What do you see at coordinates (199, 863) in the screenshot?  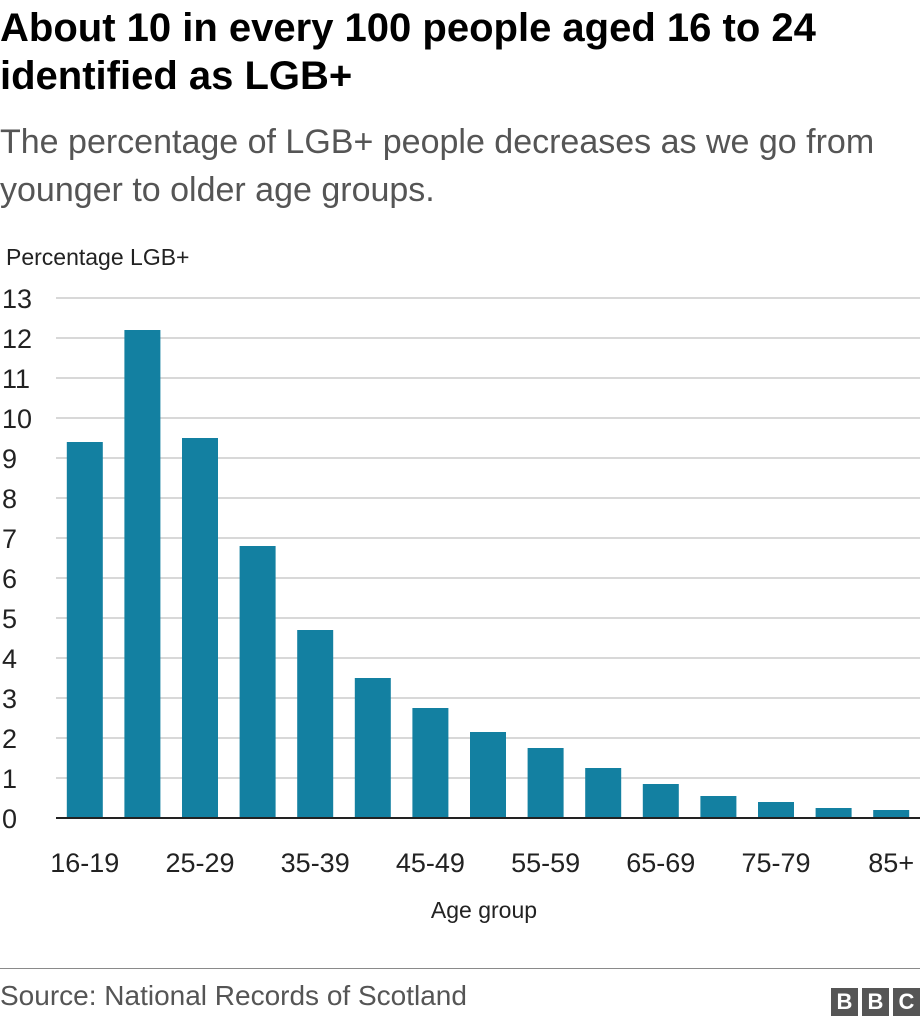 I see `x-tick-label: 25-29` at bounding box center [199, 863].